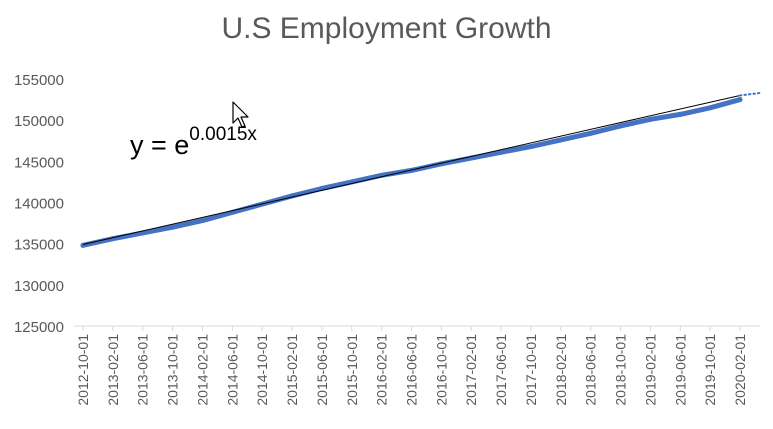  What do you see at coordinates (386, 28) in the screenshot?
I see `chart-title: U.S Employment Growth` at bounding box center [386, 28].